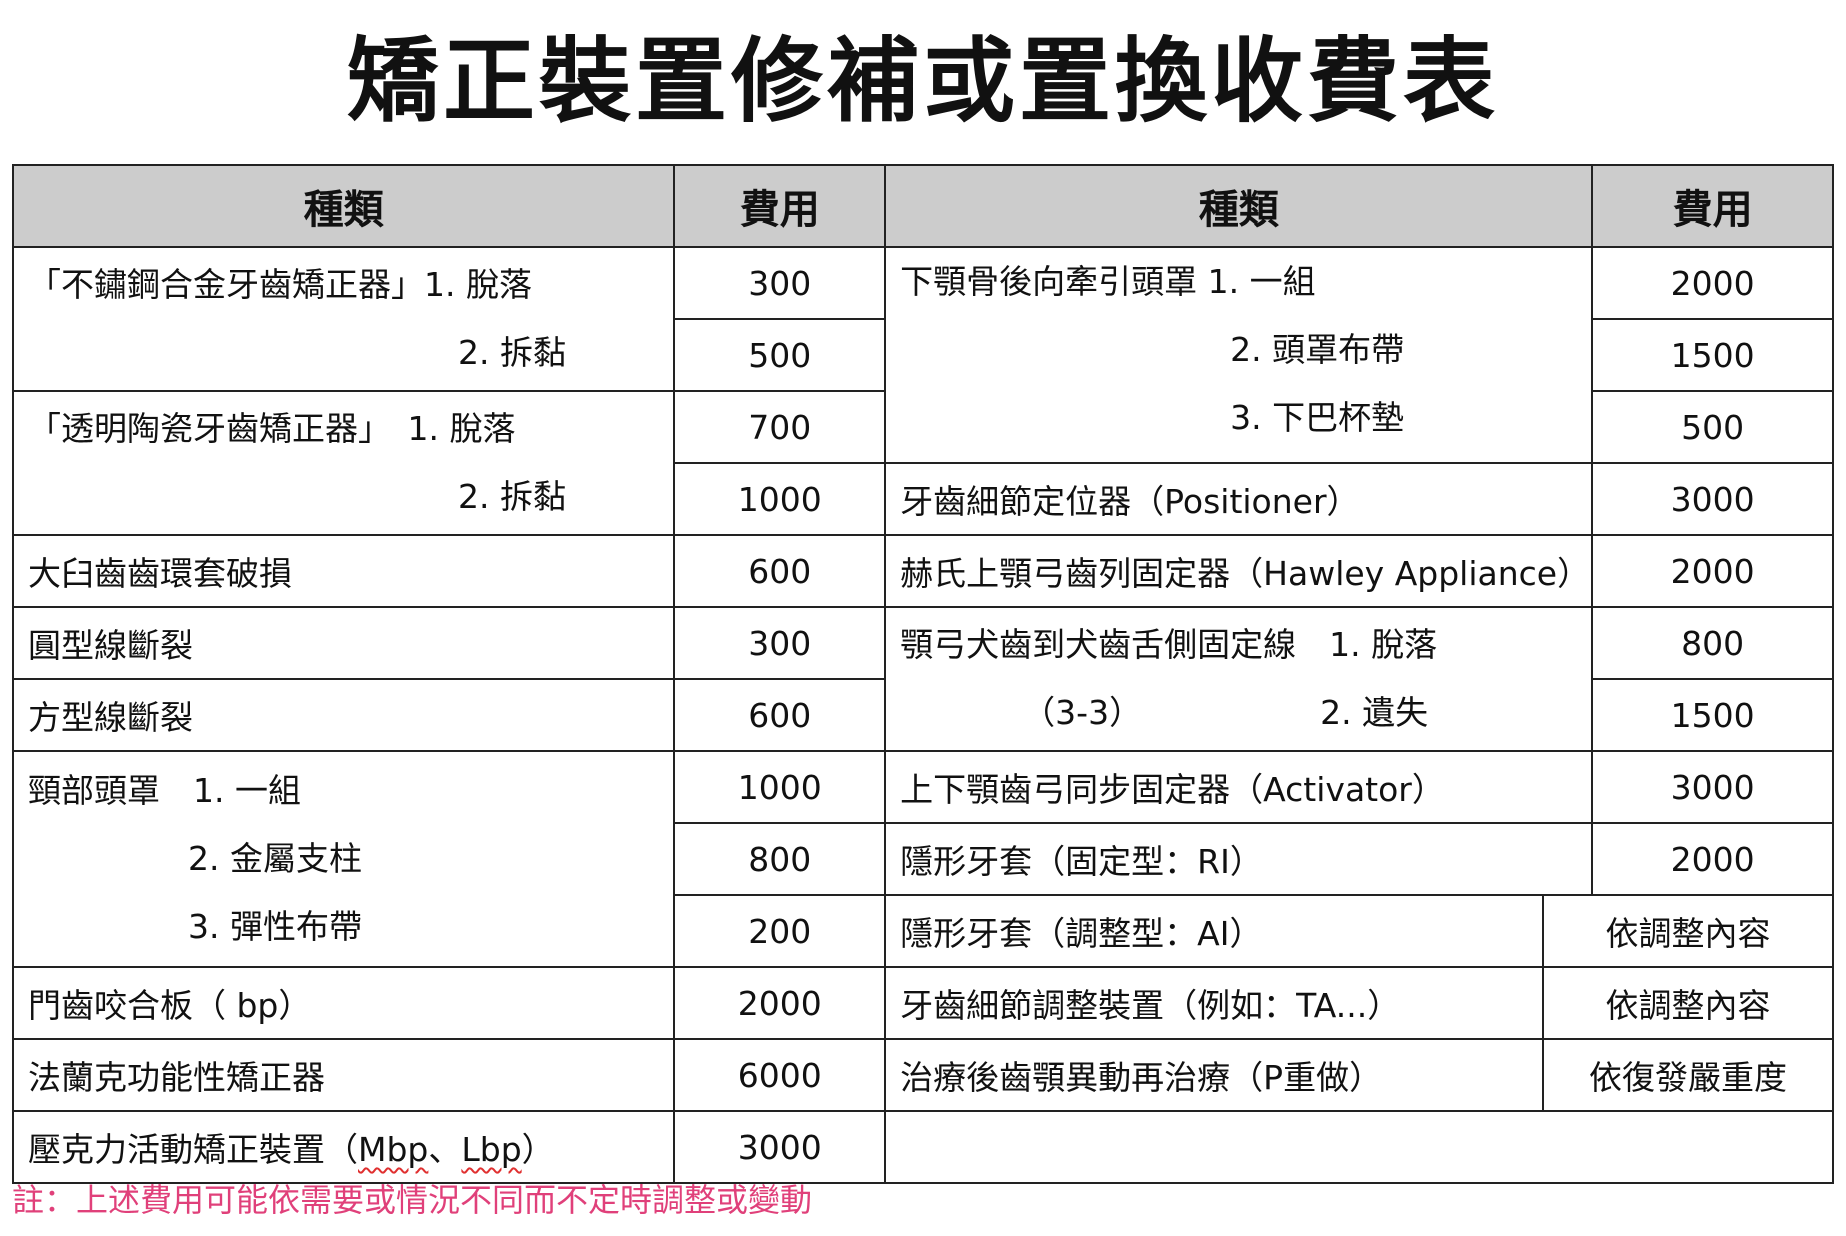 The width and height of the screenshot is (1846, 1236). I want to click on reverse-headgear-cell: 下顎骨後向牽引頭罩 1. 一組 2. 頭罩布帶 3. 下巴杯墊, so click(1239, 355).